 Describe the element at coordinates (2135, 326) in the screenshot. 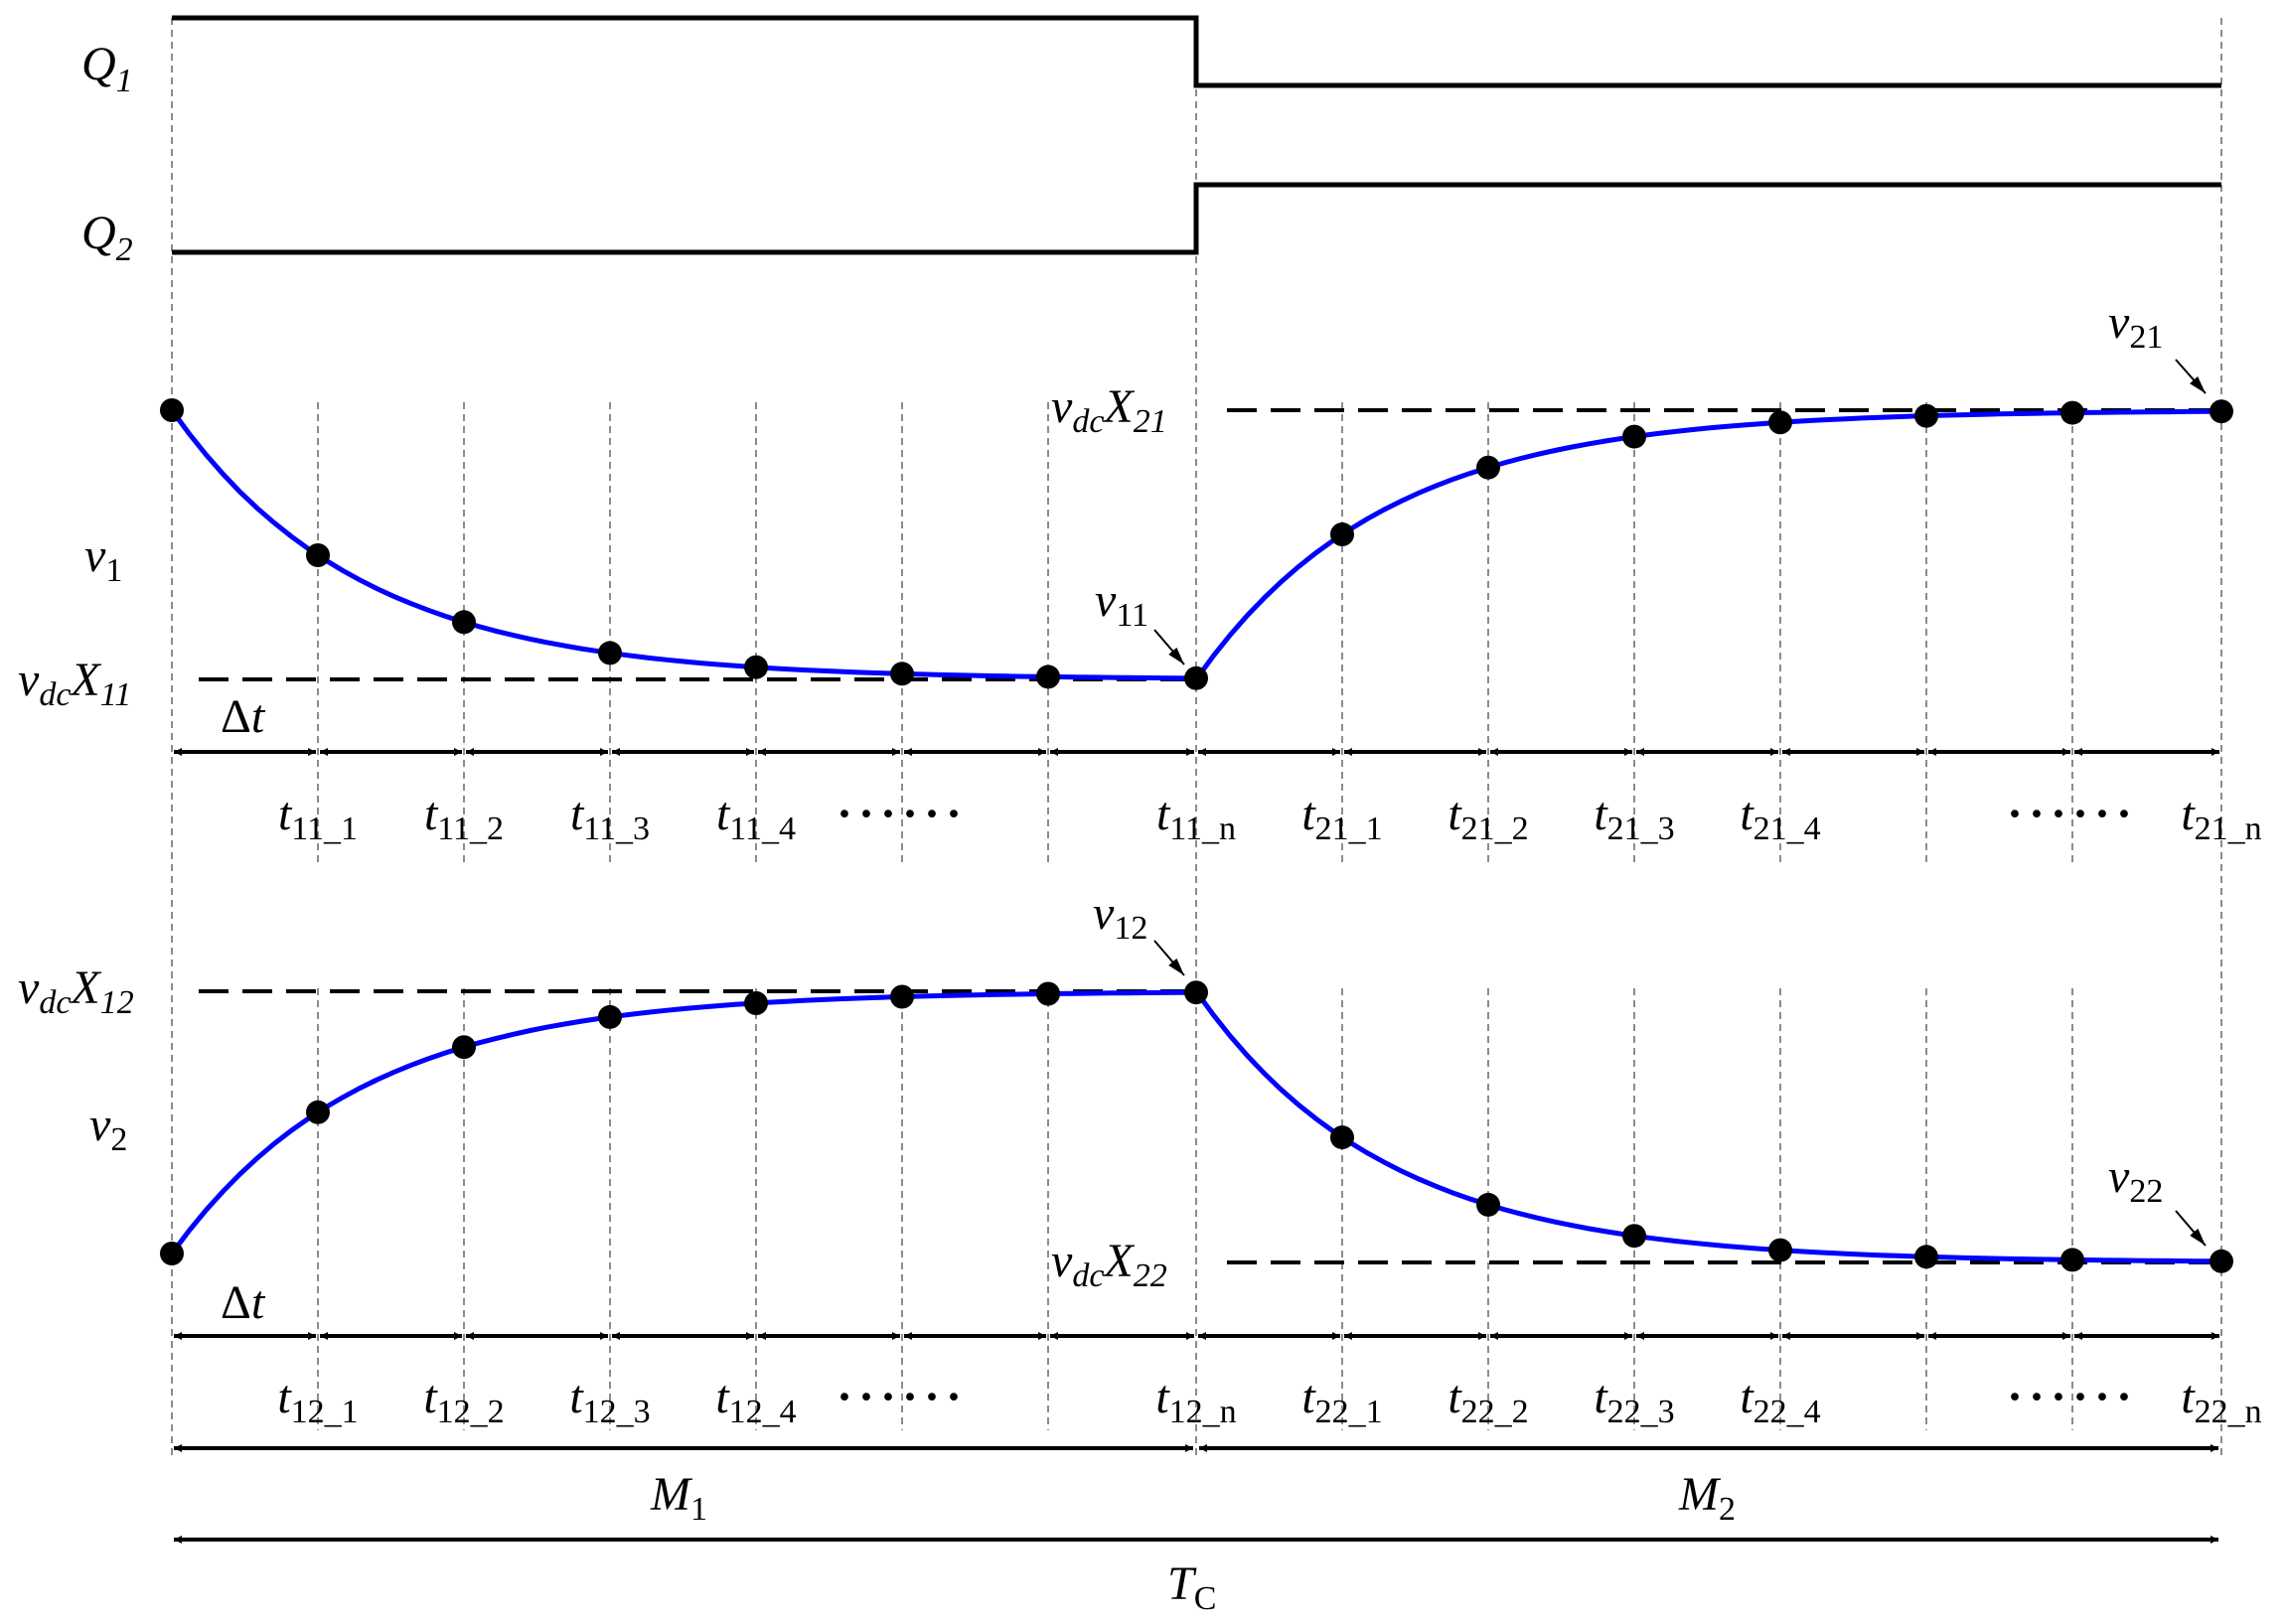

I see `v21-label: v21` at that location.